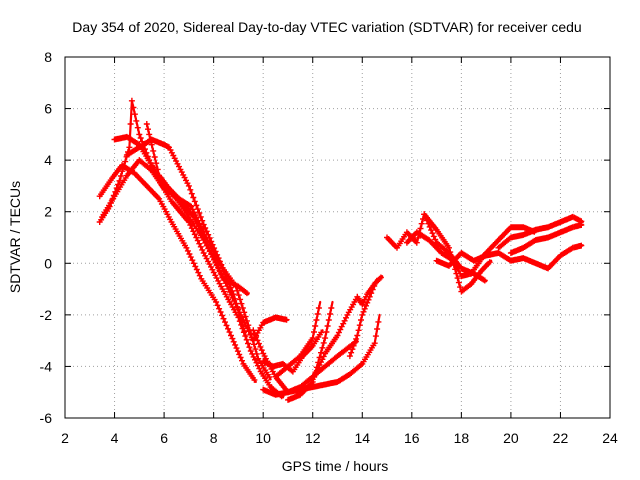 Image resolution: width=640 pixels, height=480 pixels. What do you see at coordinates (511, 438) in the screenshot?
I see `x-tick-label: 20` at bounding box center [511, 438].